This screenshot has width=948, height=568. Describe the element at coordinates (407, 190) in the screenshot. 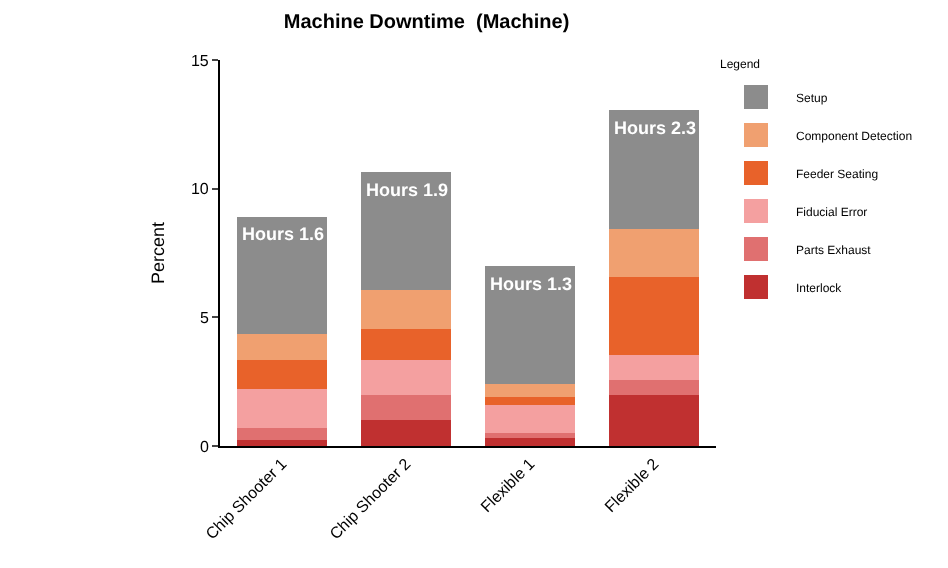

I see `annotation: Hours 1.9` at that location.